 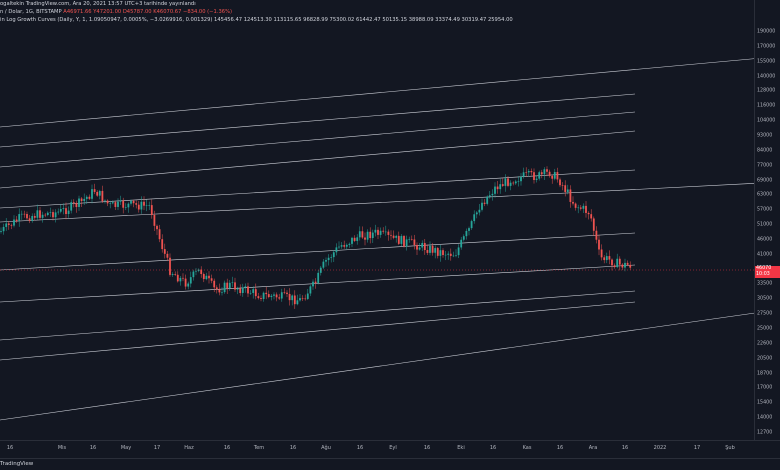 What do you see at coordinates (765, 374) in the screenshot?
I see `price-tick-label: 18700` at bounding box center [765, 374].